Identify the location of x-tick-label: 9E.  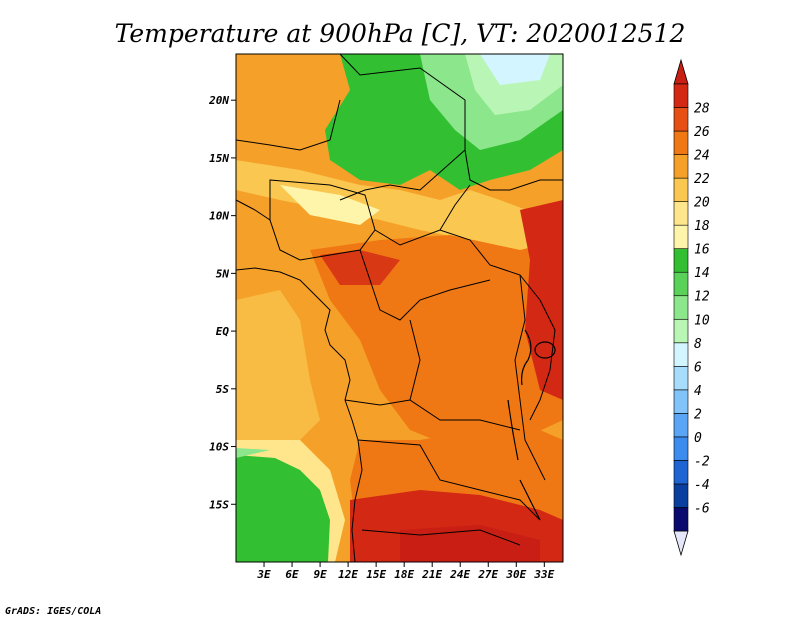
(320, 574).